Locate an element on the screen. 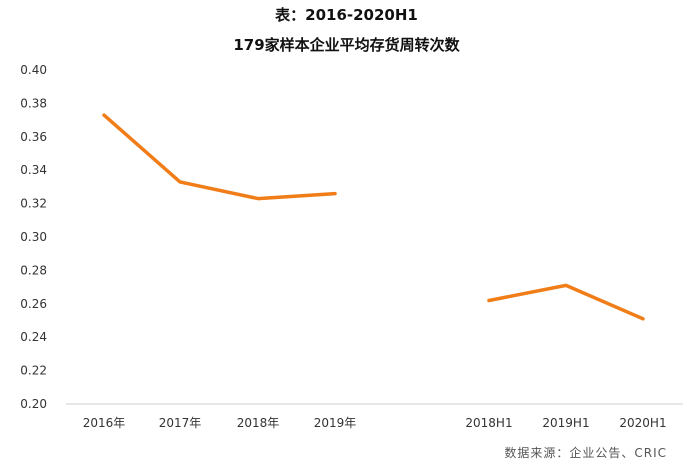 This screenshot has width=693, height=469. y-tick-label: 0.36 is located at coordinates (33, 137).